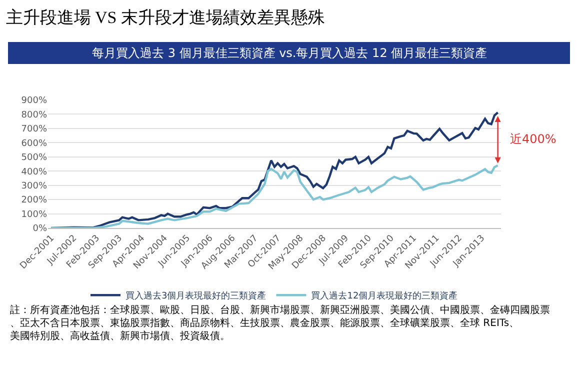  What do you see at coordinates (166, 17) in the screenshot?
I see `chart-title: 主升段進場 VS 末升段才進場績效差異懸殊` at bounding box center [166, 17].